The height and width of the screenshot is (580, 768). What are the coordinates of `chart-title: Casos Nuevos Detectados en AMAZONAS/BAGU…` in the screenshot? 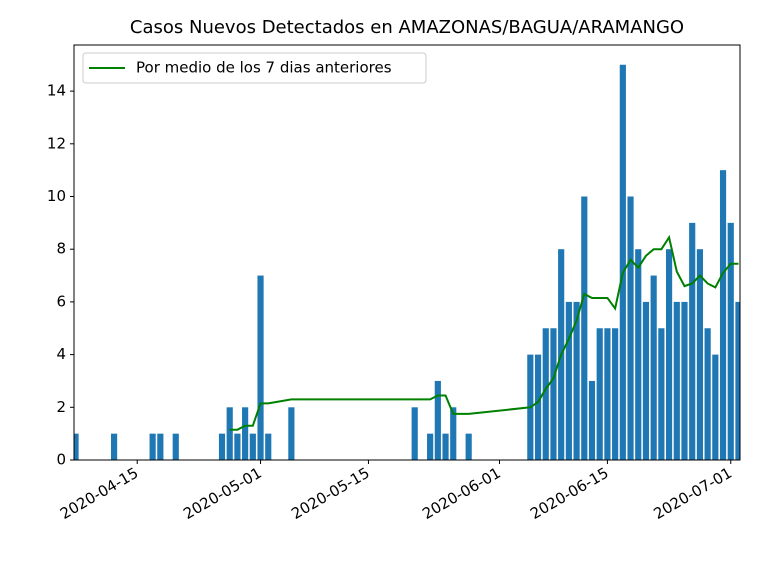 It's located at (407, 27).